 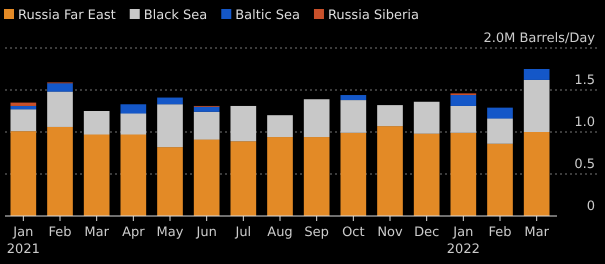 I want to click on x-tick-label: Jul, so click(x=243, y=232).